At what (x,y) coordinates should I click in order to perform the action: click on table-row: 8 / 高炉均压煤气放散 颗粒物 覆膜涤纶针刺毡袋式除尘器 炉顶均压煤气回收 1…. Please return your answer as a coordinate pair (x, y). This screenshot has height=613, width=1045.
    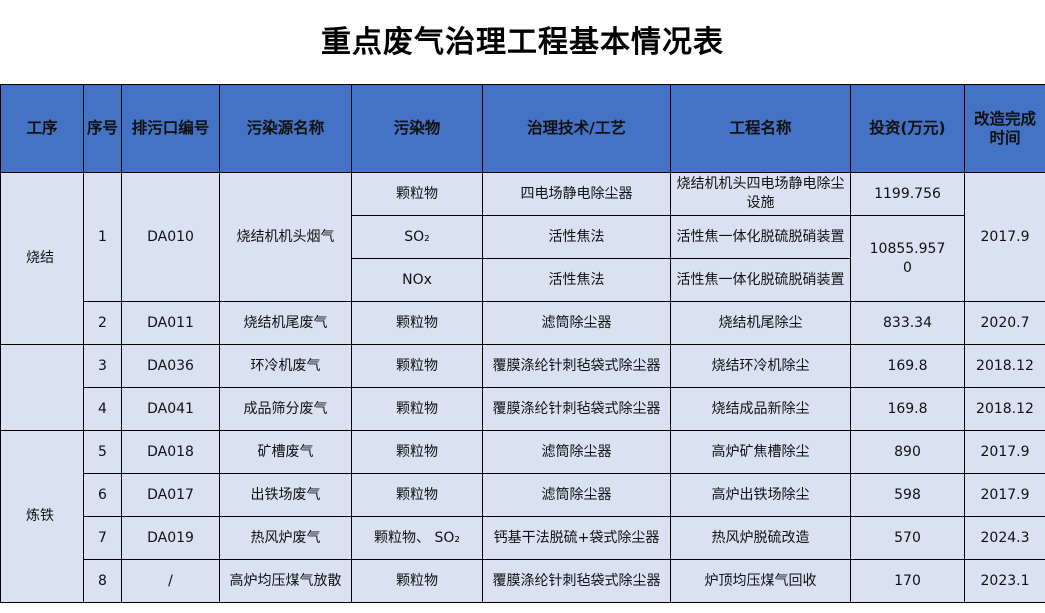
    Looking at the image, I should click on (523, 581).